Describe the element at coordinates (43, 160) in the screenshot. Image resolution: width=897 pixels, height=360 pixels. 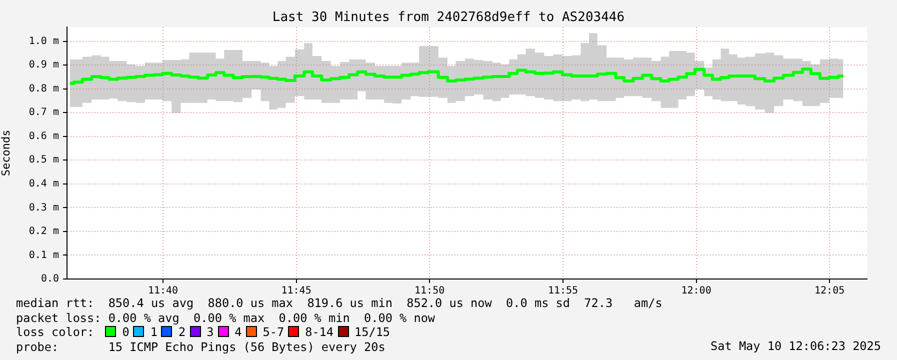
I see `y-tick-label: 0.5 m` at that location.